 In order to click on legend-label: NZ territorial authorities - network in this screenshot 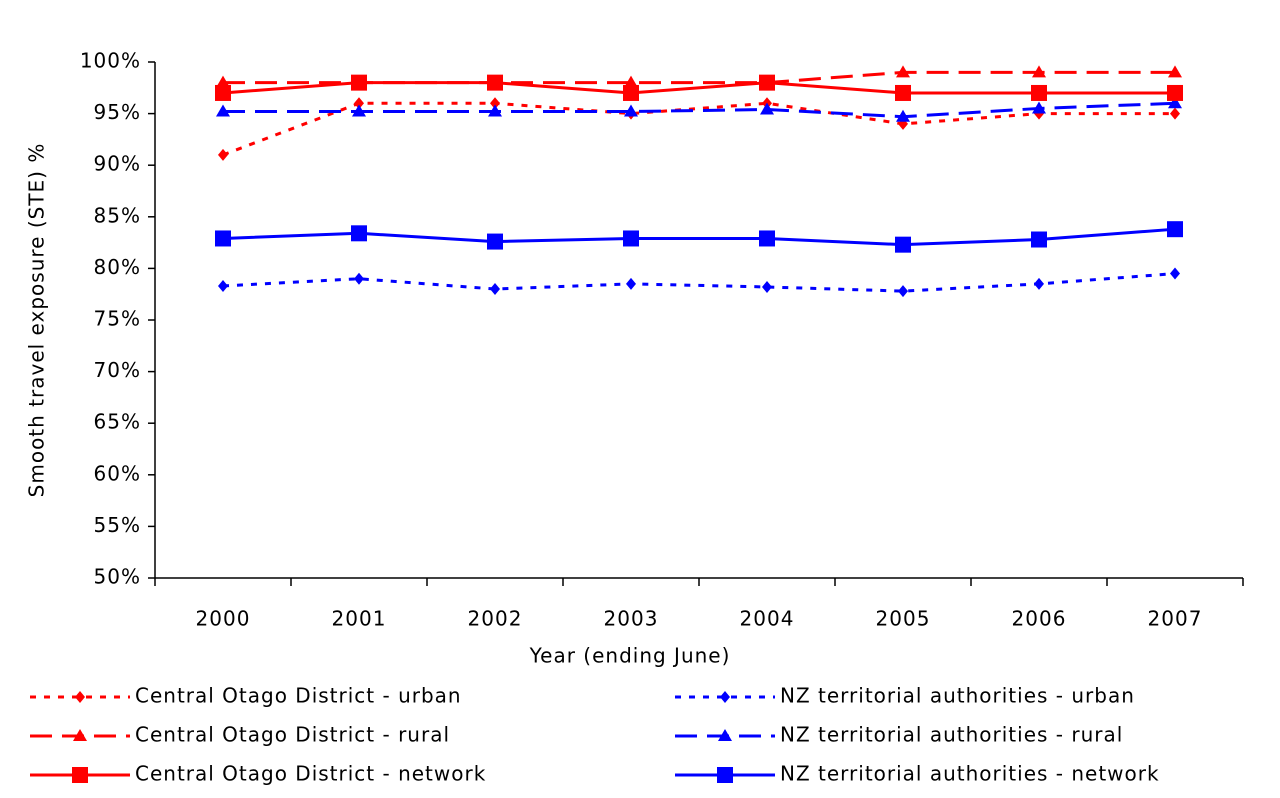, I will do `click(970, 774)`.